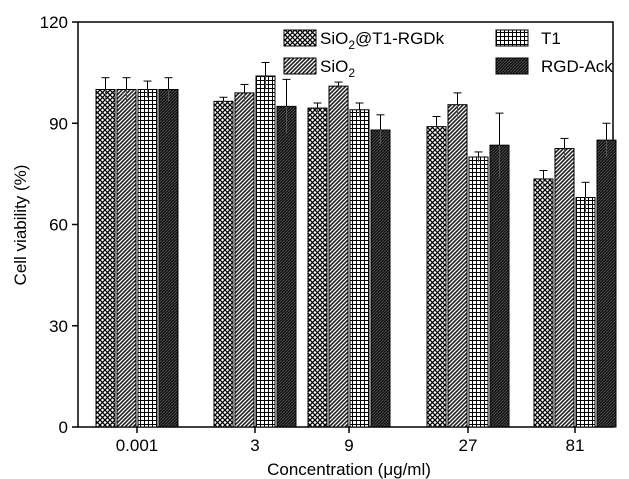 Image resolution: width=629 pixels, height=479 pixels. I want to click on bar-grid-0.001, so click(147, 258).